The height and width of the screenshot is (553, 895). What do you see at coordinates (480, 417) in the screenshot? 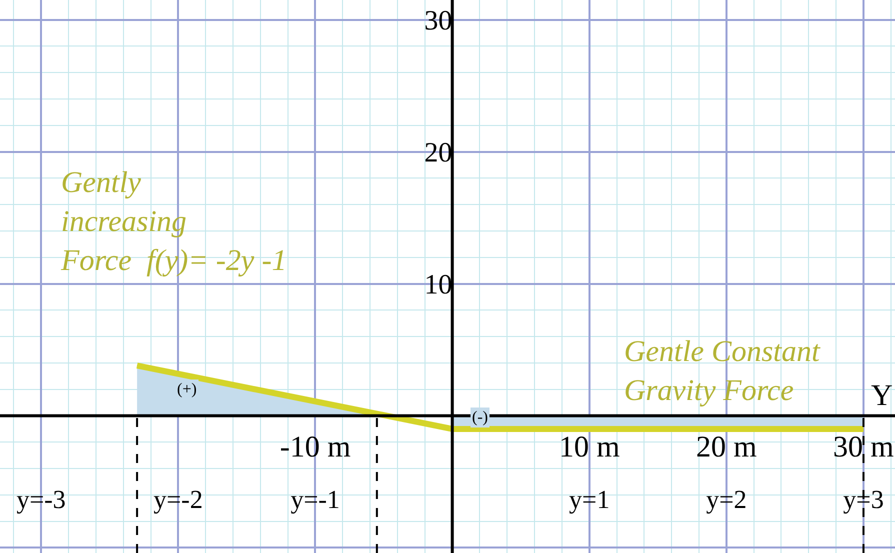
I see `annotation: (-)` at bounding box center [480, 417].